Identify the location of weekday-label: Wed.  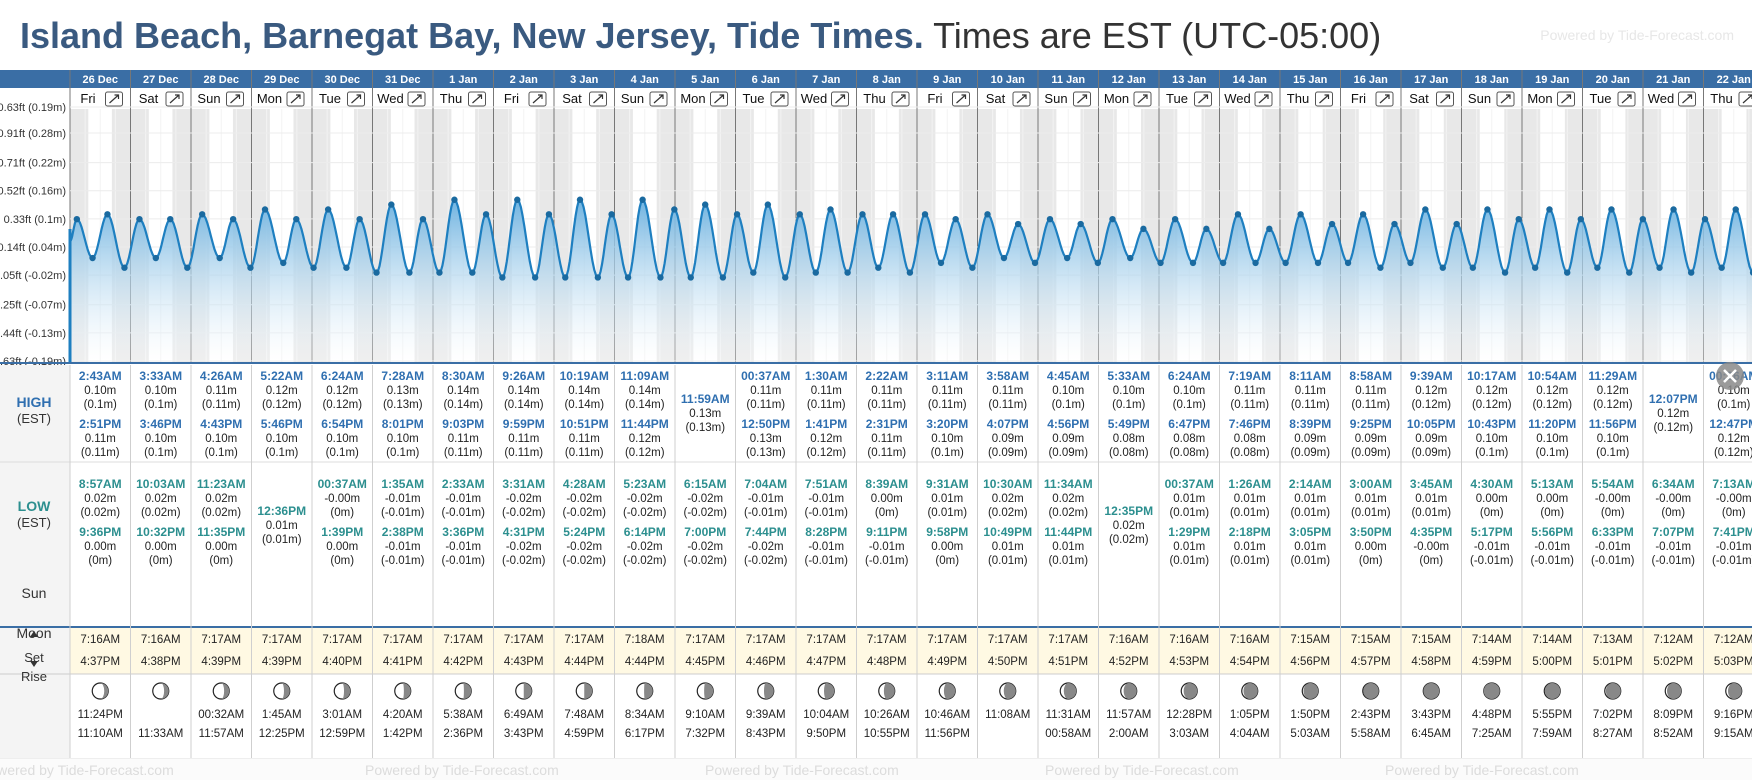
(390, 98).